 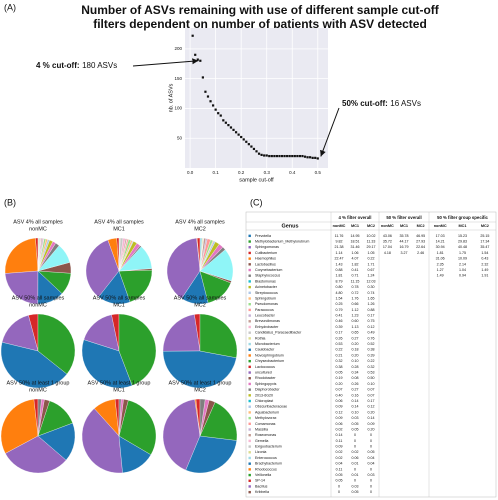 What do you see at coordinates (371, 321) in the screenshot?
I see `table-cell: 0.75` at bounding box center [371, 321].